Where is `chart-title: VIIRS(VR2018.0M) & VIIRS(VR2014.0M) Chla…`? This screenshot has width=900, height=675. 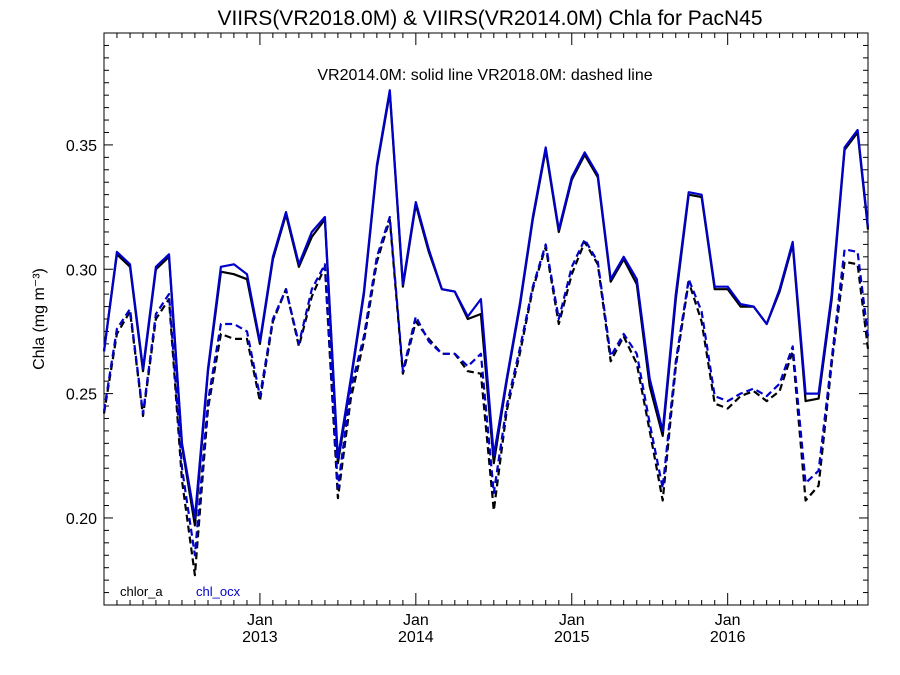
chart-title: VIIRS(VR2018.0M) & VIIRS(VR2014.0M) Chla… is located at coordinates (489, 18).